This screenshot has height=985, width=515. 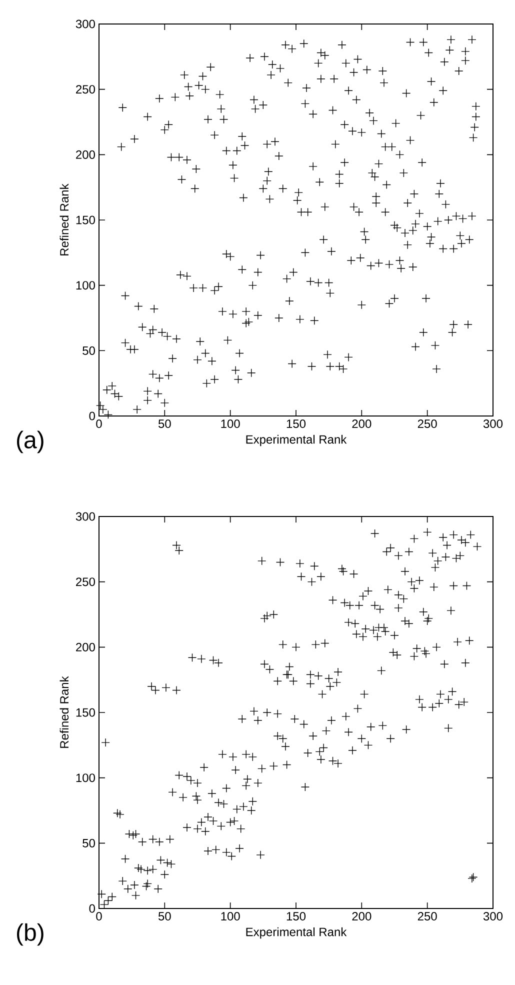 What do you see at coordinates (30, 934) in the screenshot?
I see `text: (b)` at bounding box center [30, 934].